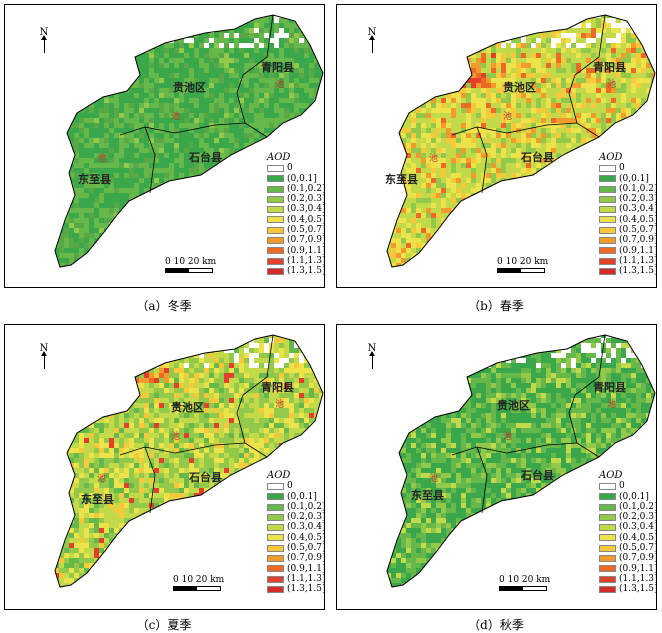  I want to click on legend-item: (0.7,0.9], so click(628, 558).